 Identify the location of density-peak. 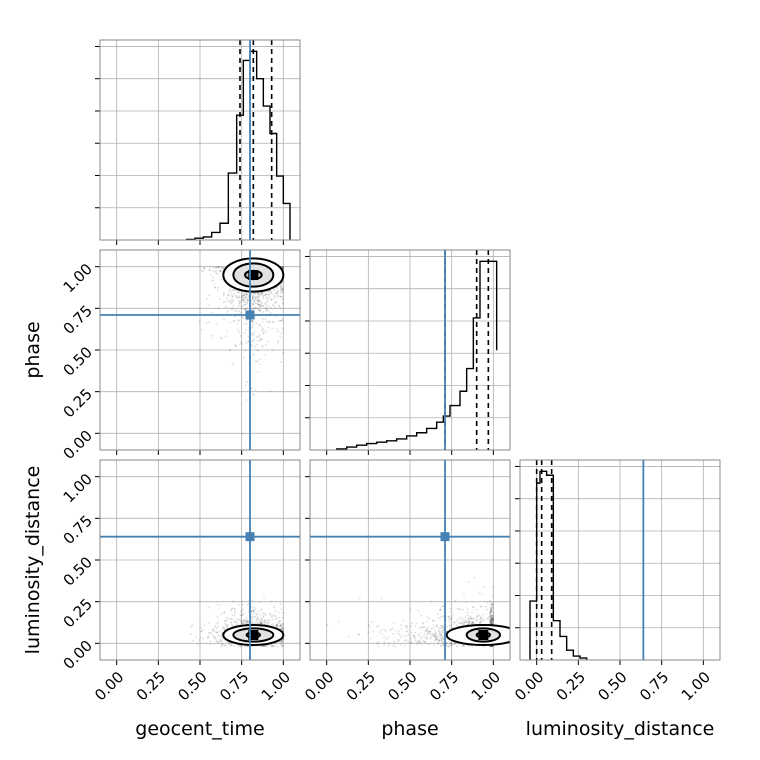
(483, 635).